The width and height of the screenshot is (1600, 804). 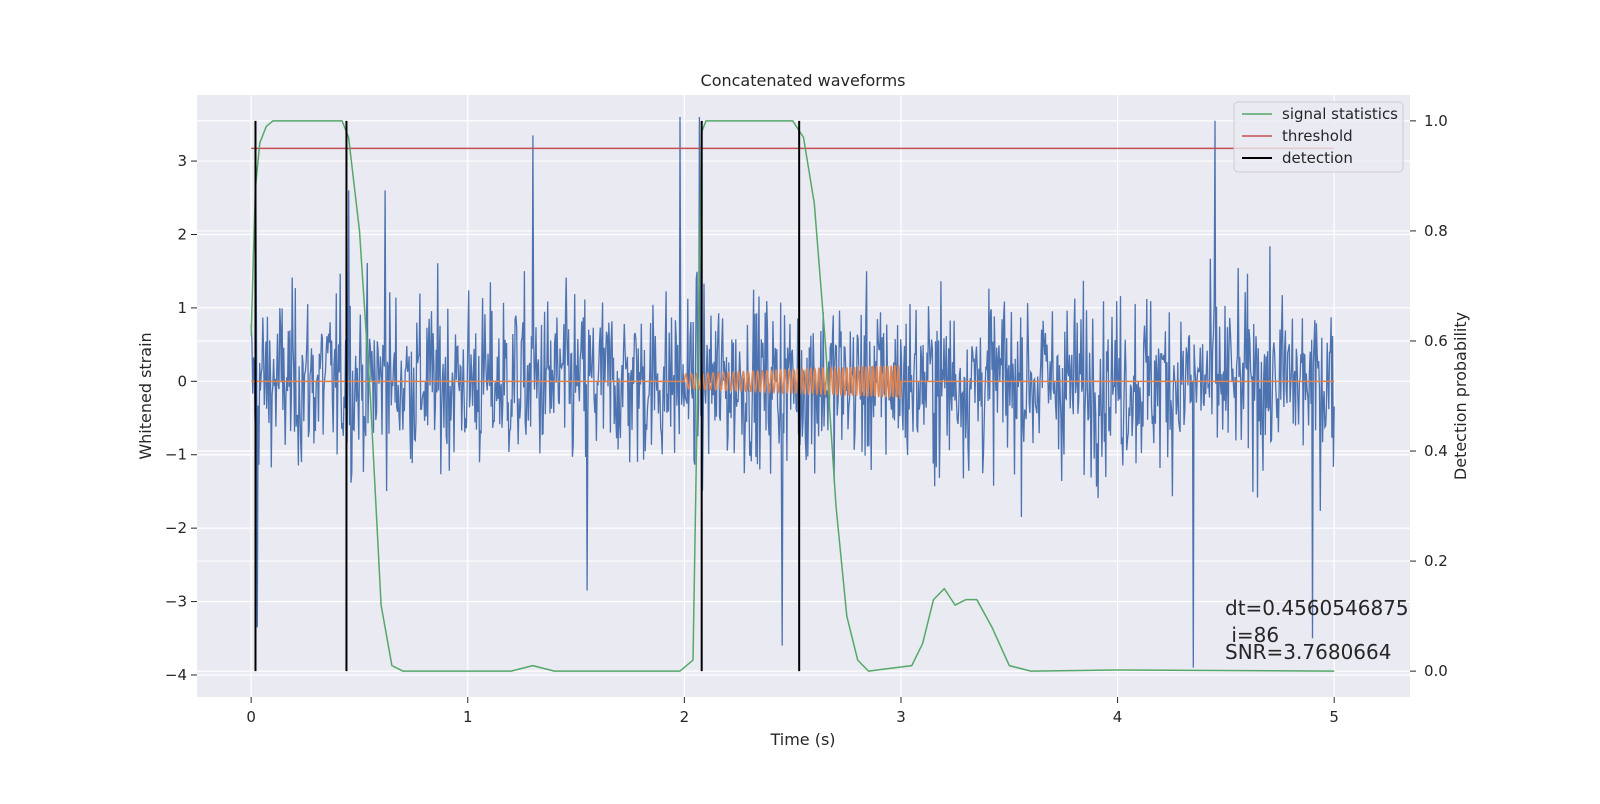 I want to click on y-tick-label: 2, so click(x=182, y=234).